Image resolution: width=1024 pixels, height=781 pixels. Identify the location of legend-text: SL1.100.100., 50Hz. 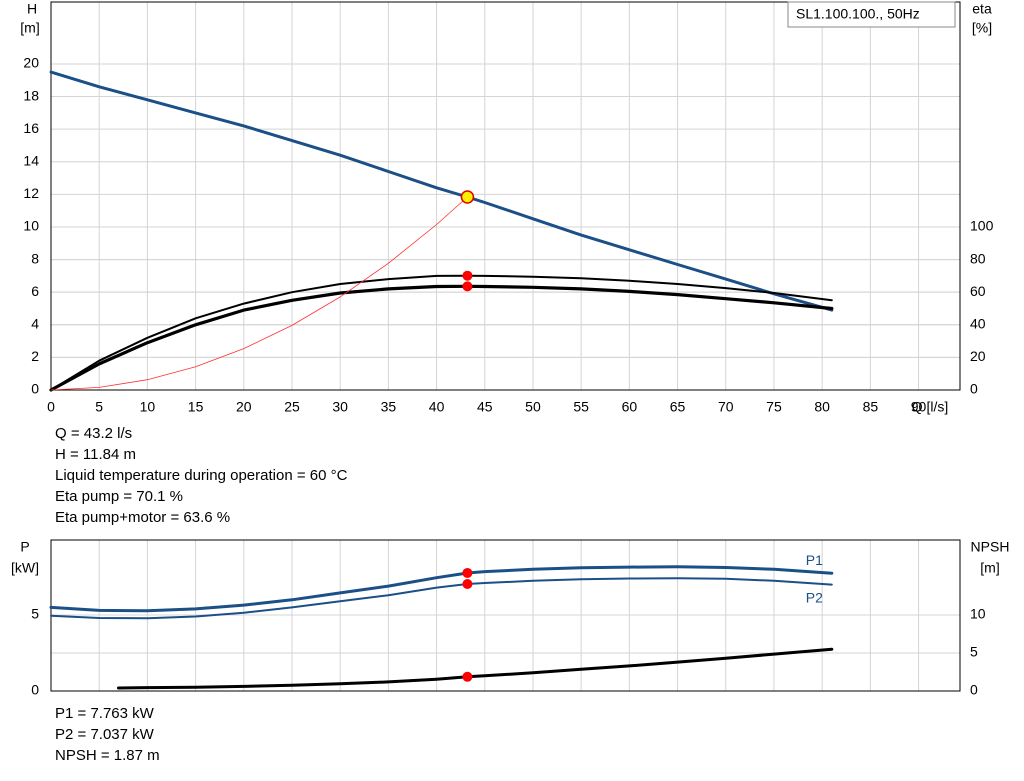
(858, 14).